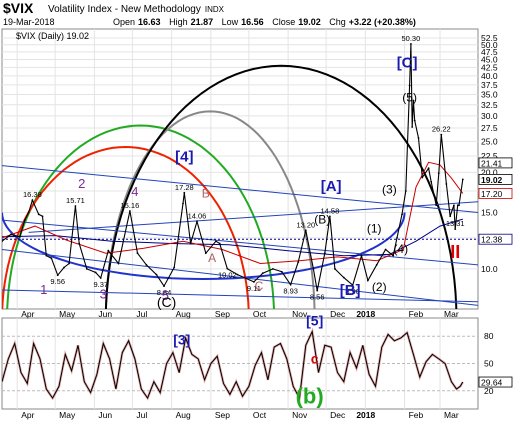 Image resolution: width=520 pixels, height=429 pixels. What do you see at coordinates (365, 314) in the screenshot?
I see `price-x-tick-label: 2018` at bounding box center [365, 314].